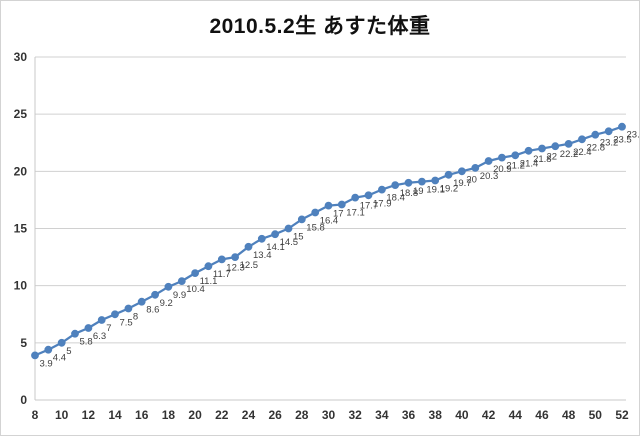 This screenshot has width=640, height=436. Describe the element at coordinates (529, 163) in the screenshot. I see `data-point-label: 21.4` at that location.